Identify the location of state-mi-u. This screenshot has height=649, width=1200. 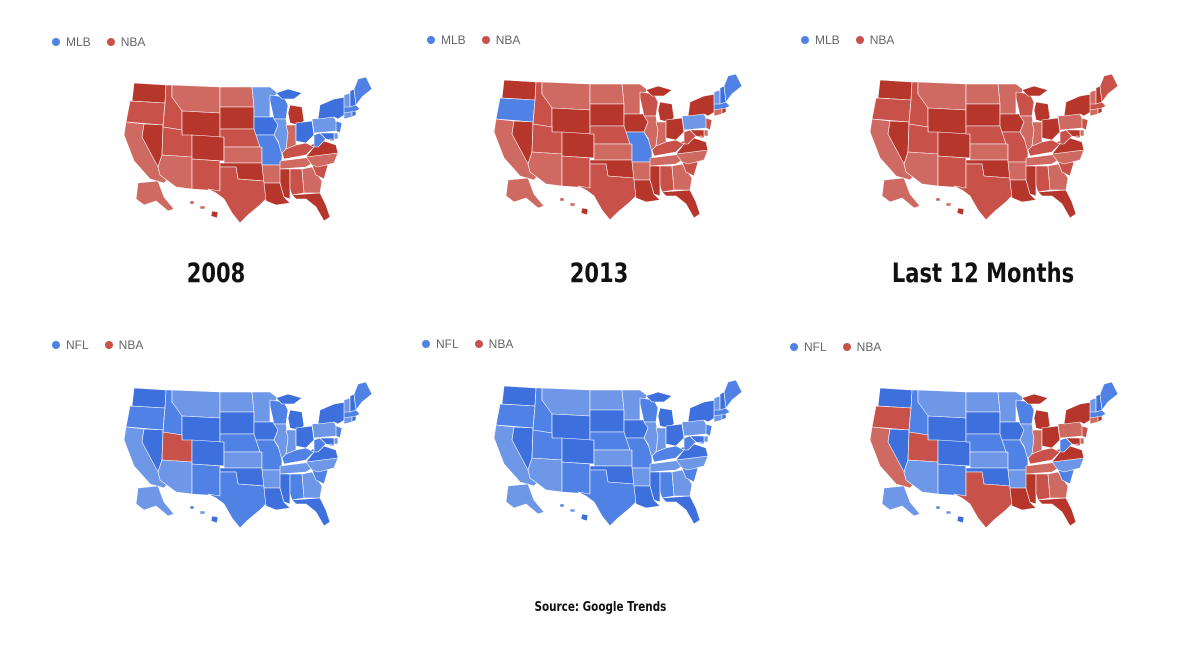
(1035, 91).